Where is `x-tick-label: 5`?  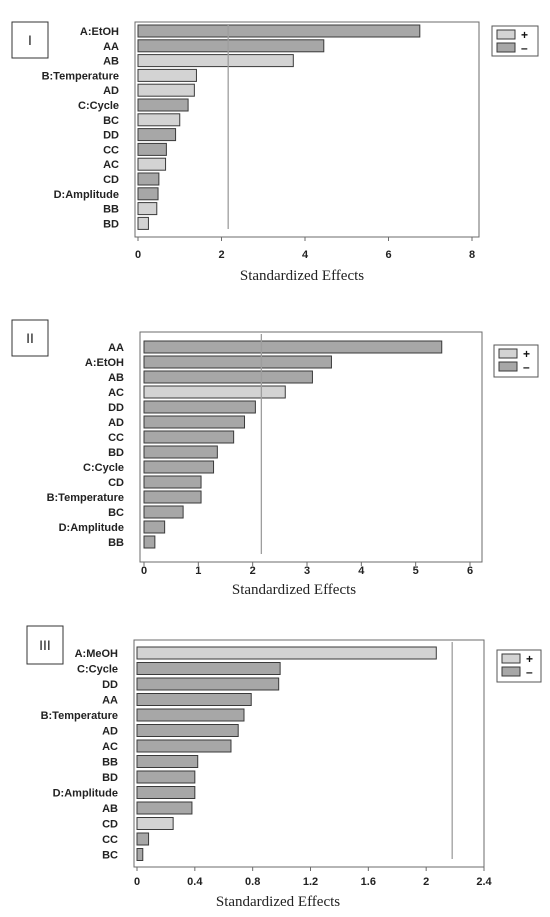
x-tick-label: 5 is located at coordinates (416, 571).